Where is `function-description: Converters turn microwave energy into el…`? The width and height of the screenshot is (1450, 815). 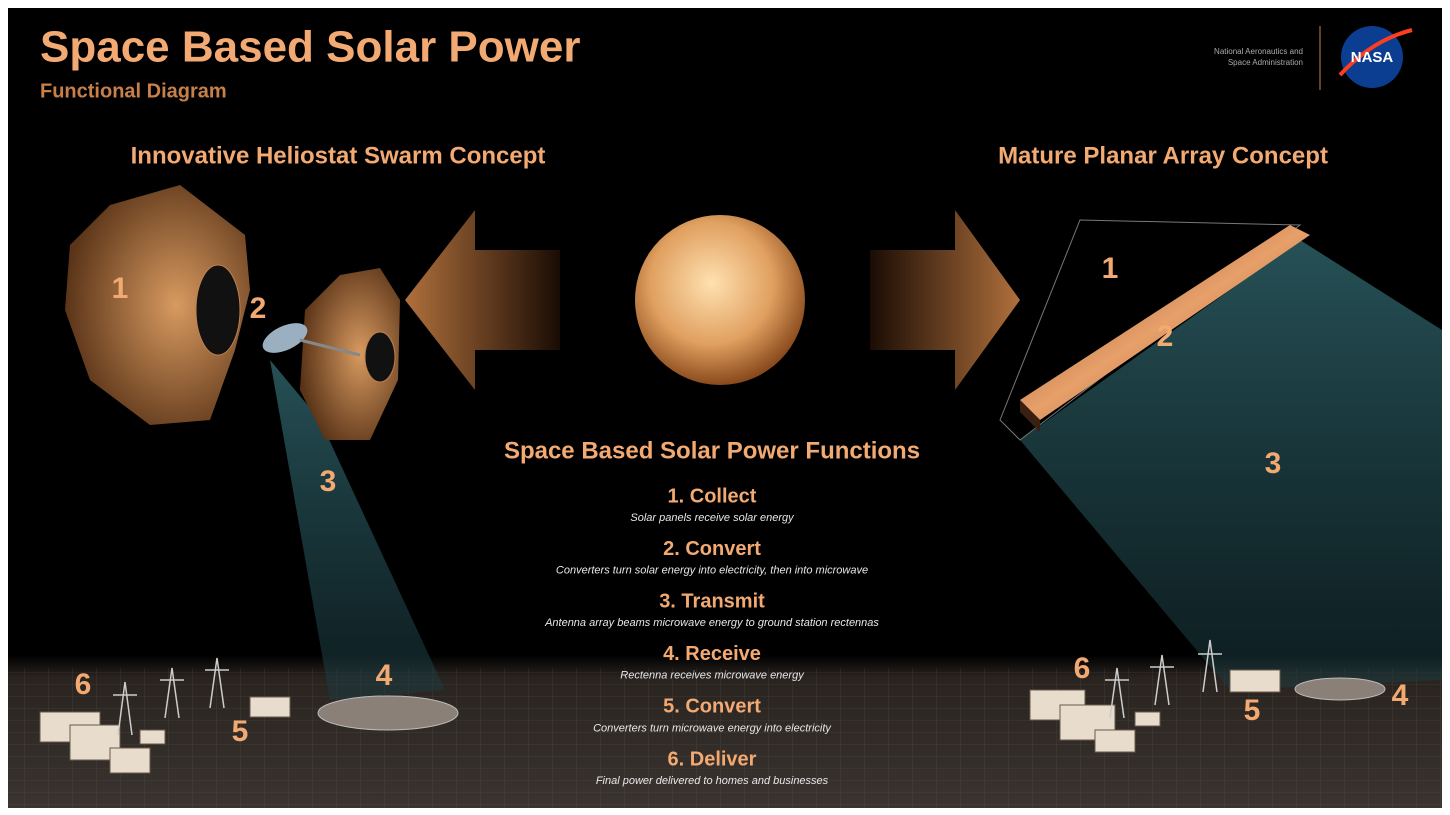
function-description: Converters turn microwave energy into el… is located at coordinates (712, 728).